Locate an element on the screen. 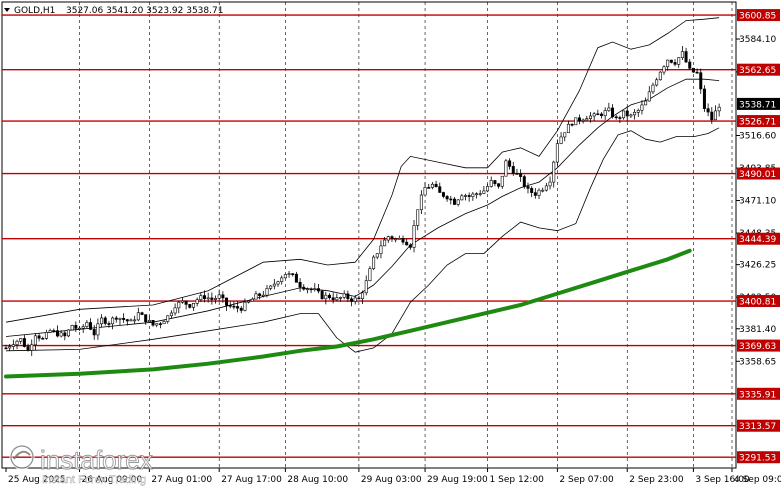  chart-header: GOLD,H1 3527.06 3541.20 3523.92 3538.71 is located at coordinates (113, 11).